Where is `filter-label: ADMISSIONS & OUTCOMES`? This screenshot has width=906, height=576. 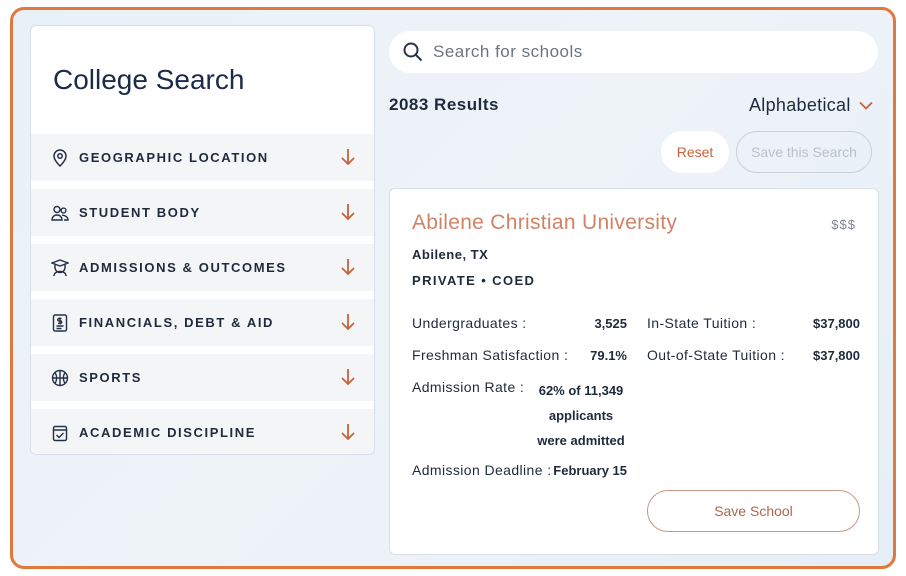 filter-label: ADMISSIONS & OUTCOMES is located at coordinates (183, 267).